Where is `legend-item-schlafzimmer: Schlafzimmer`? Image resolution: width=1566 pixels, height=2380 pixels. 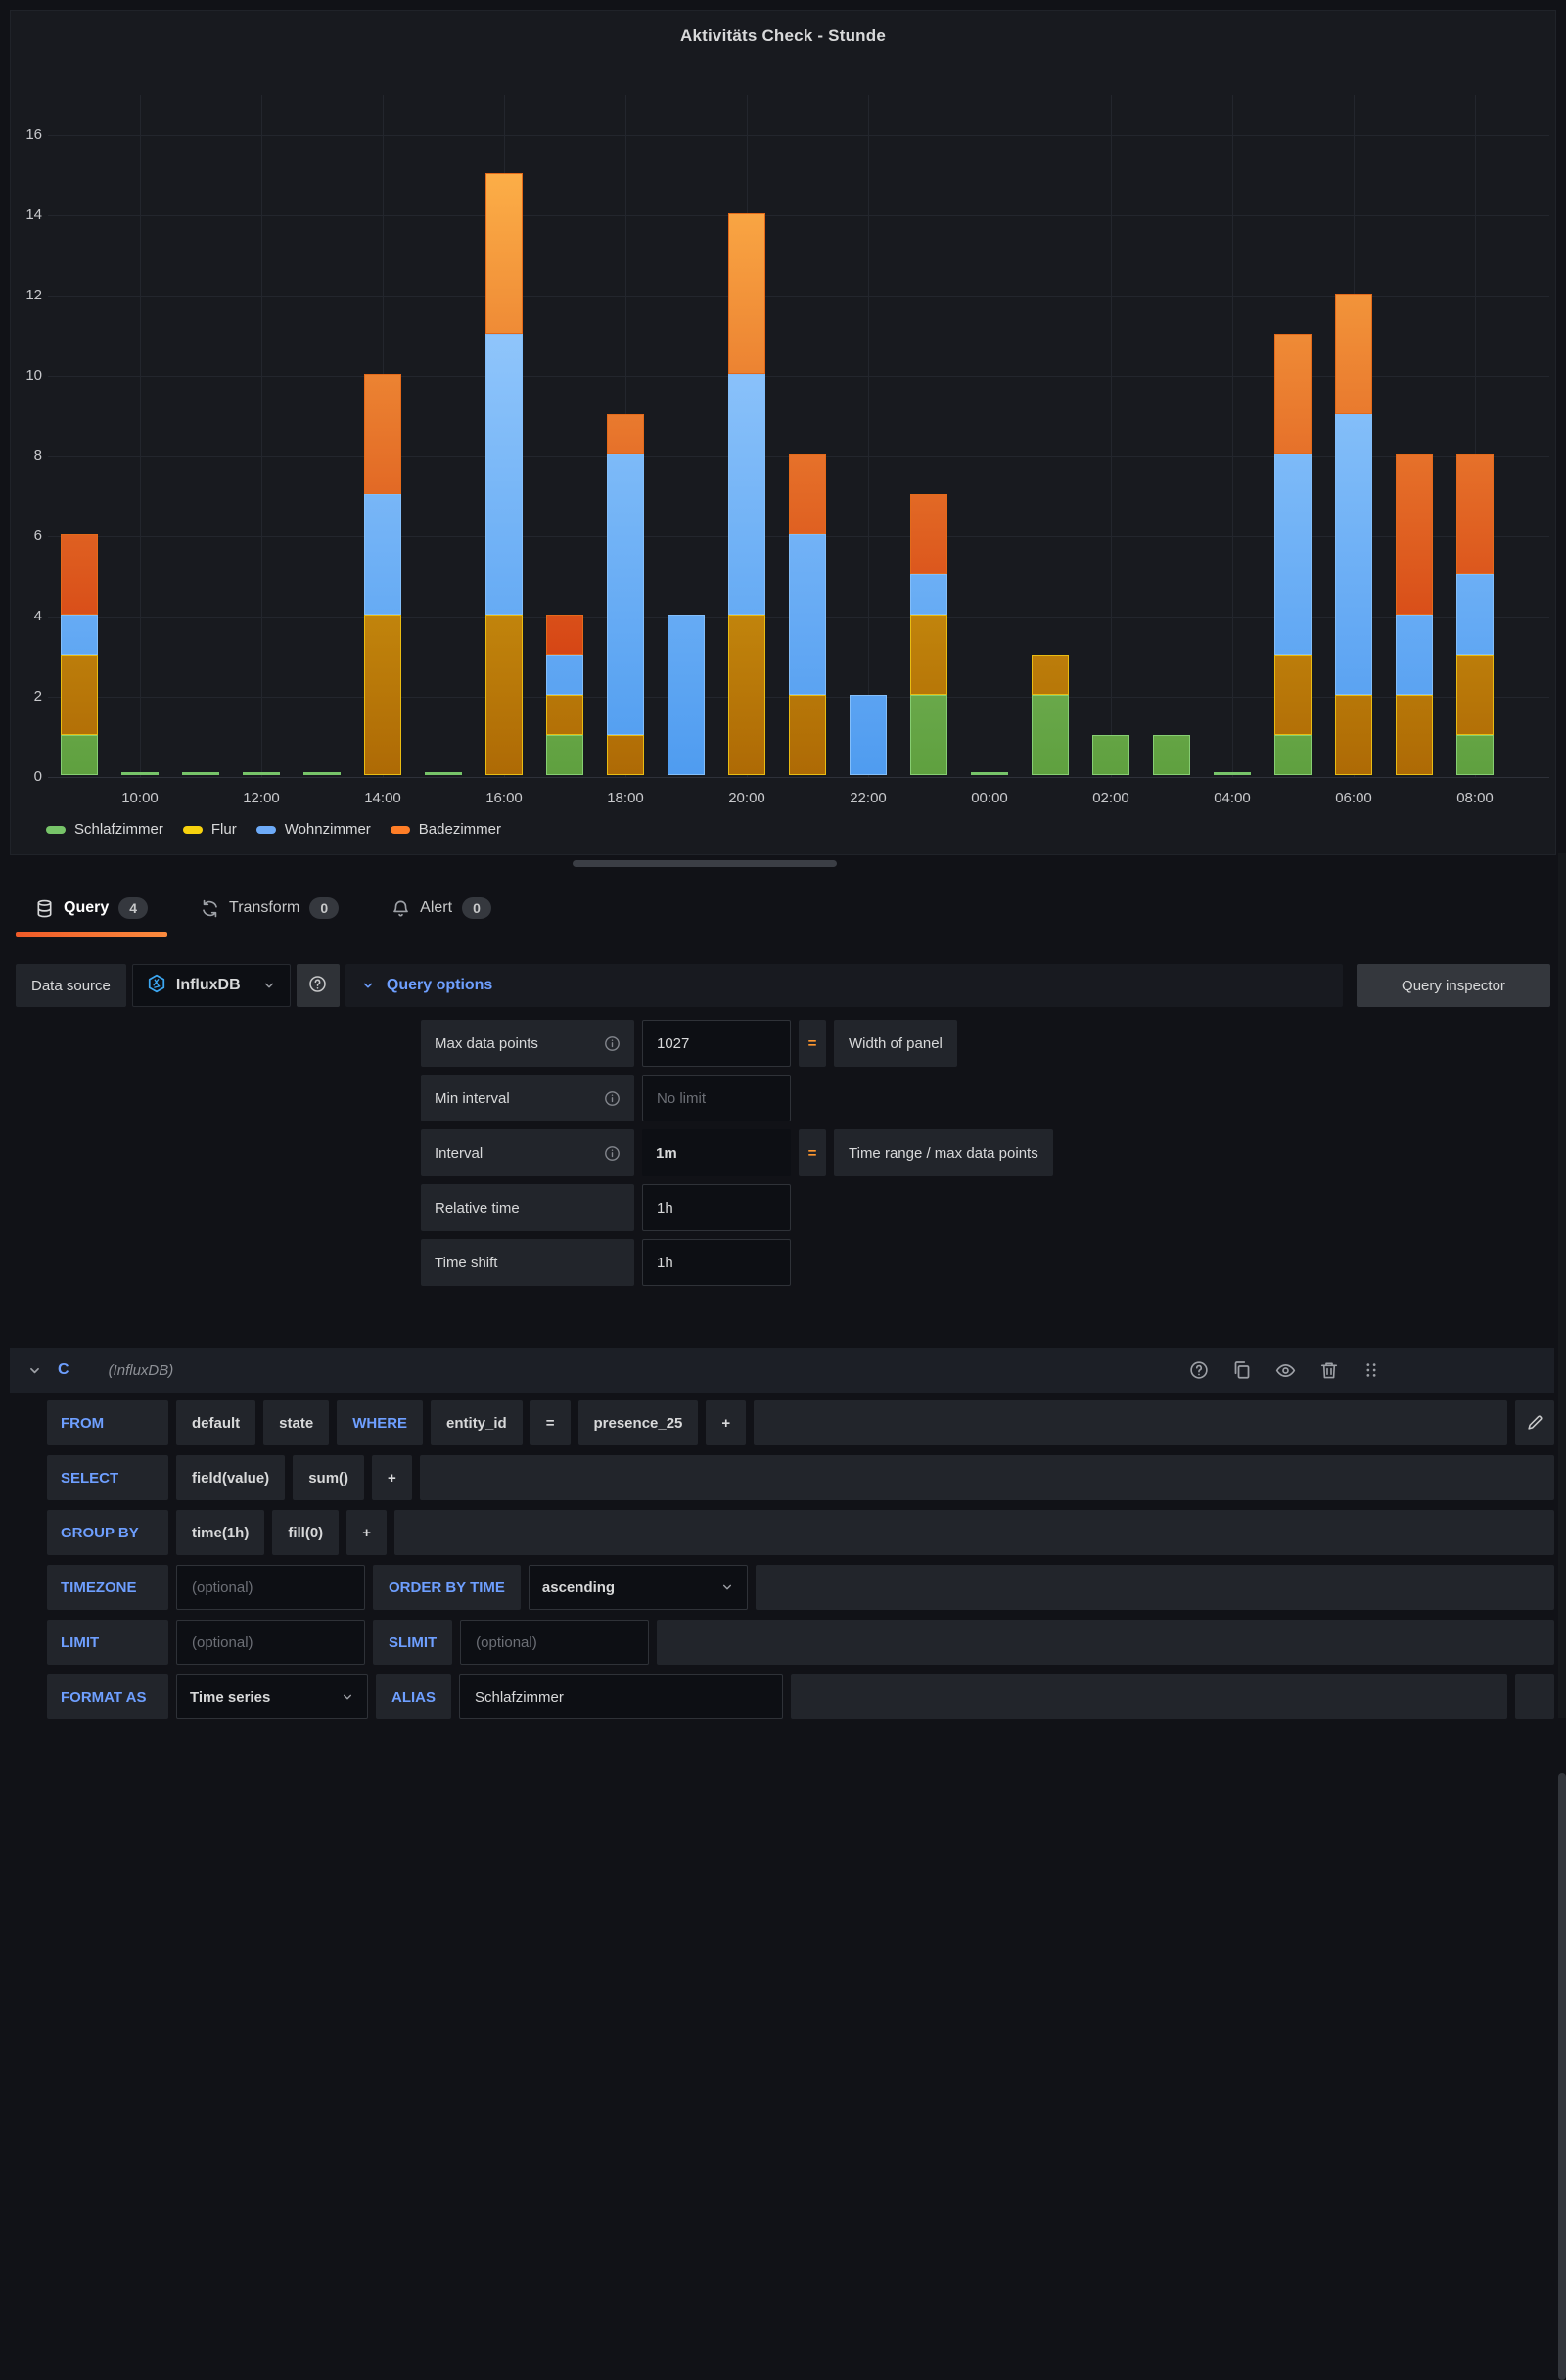 legend-item-schlafzimmer: Schlafzimmer is located at coordinates (104, 829).